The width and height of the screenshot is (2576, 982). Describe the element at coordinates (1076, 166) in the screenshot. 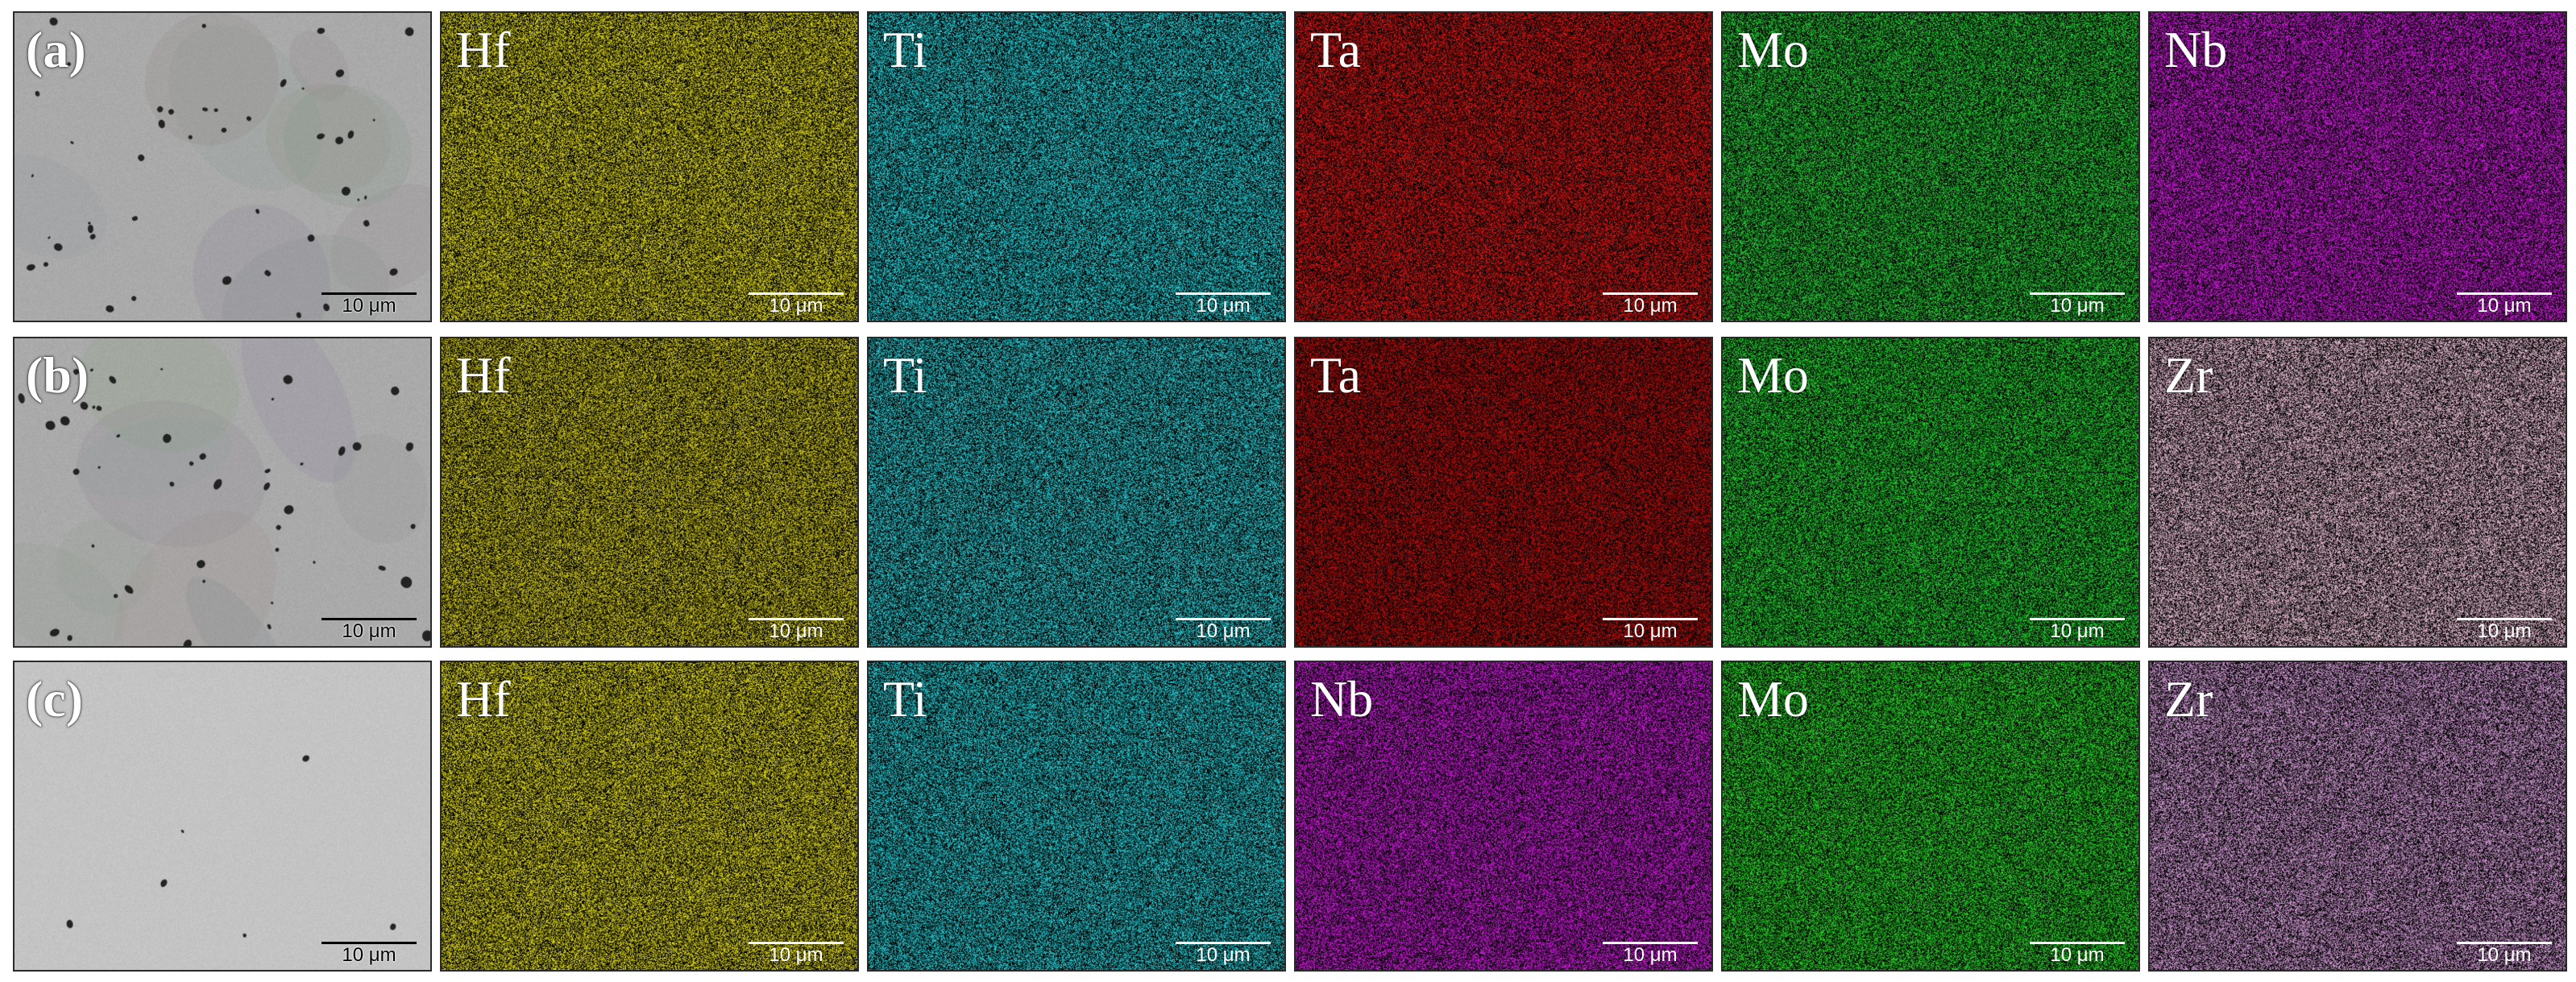

I see `eds-map-a-2: Ti 10 μm` at that location.